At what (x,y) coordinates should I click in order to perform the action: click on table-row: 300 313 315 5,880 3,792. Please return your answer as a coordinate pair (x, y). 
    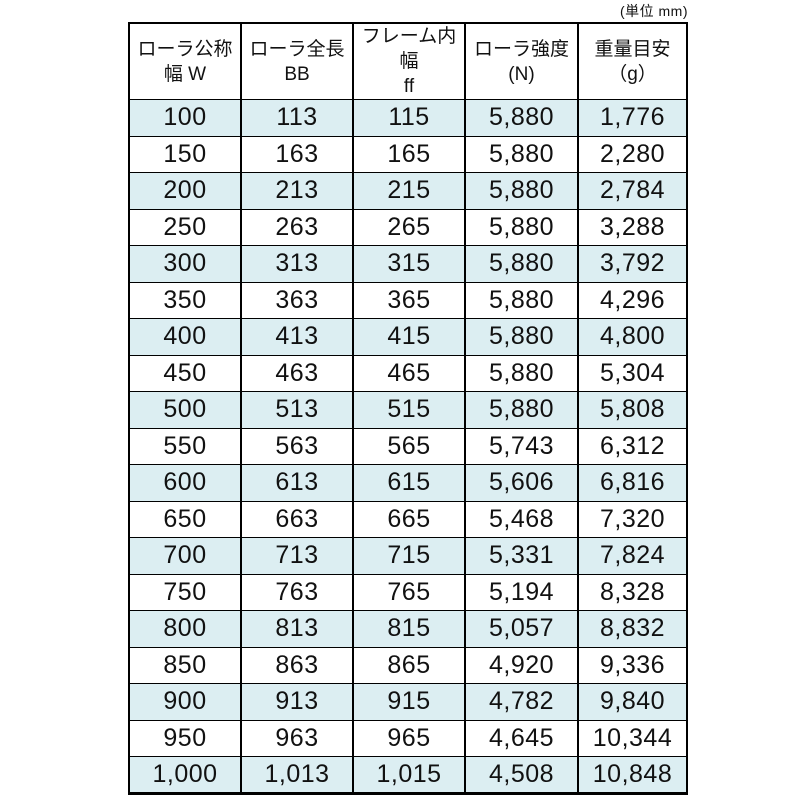
    Looking at the image, I should click on (408, 264).